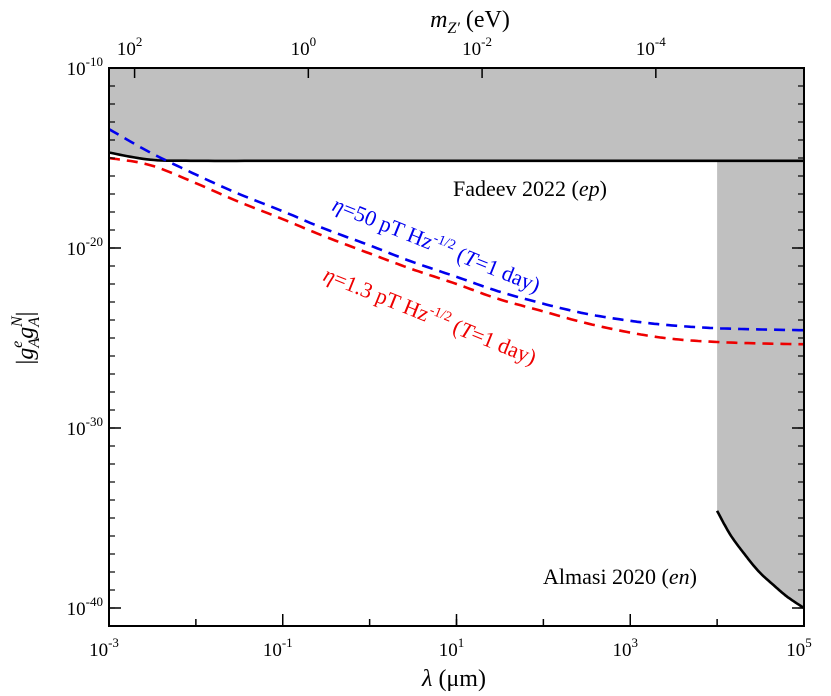 The width and height of the screenshot is (831, 696). What do you see at coordinates (456, 157) in the screenshot?
I see `fadeev-2022-curve` at bounding box center [456, 157].